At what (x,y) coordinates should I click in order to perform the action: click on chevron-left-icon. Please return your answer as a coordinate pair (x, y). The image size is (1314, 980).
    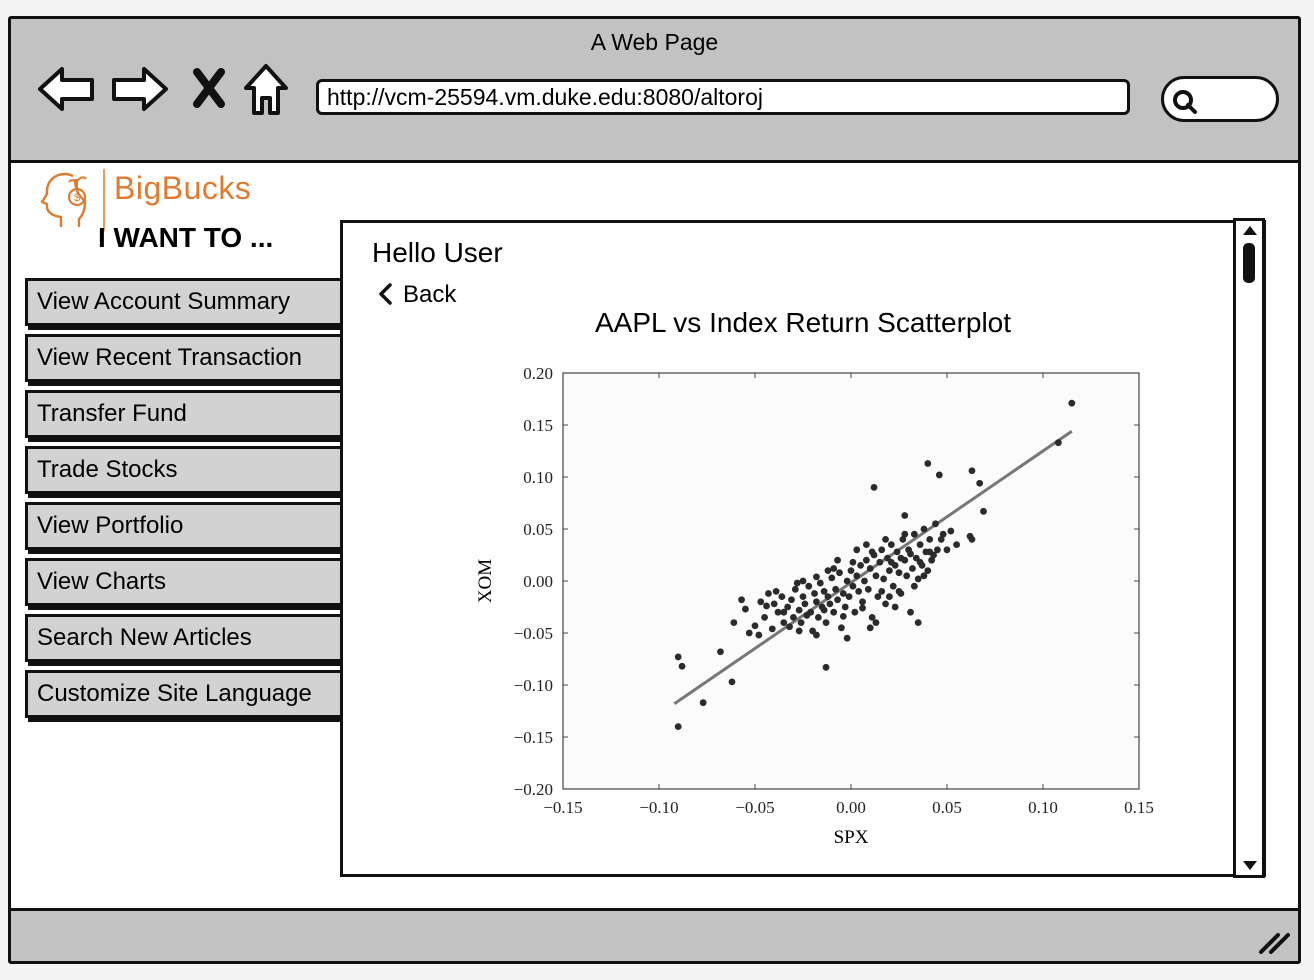
    Looking at the image, I should click on (385, 294).